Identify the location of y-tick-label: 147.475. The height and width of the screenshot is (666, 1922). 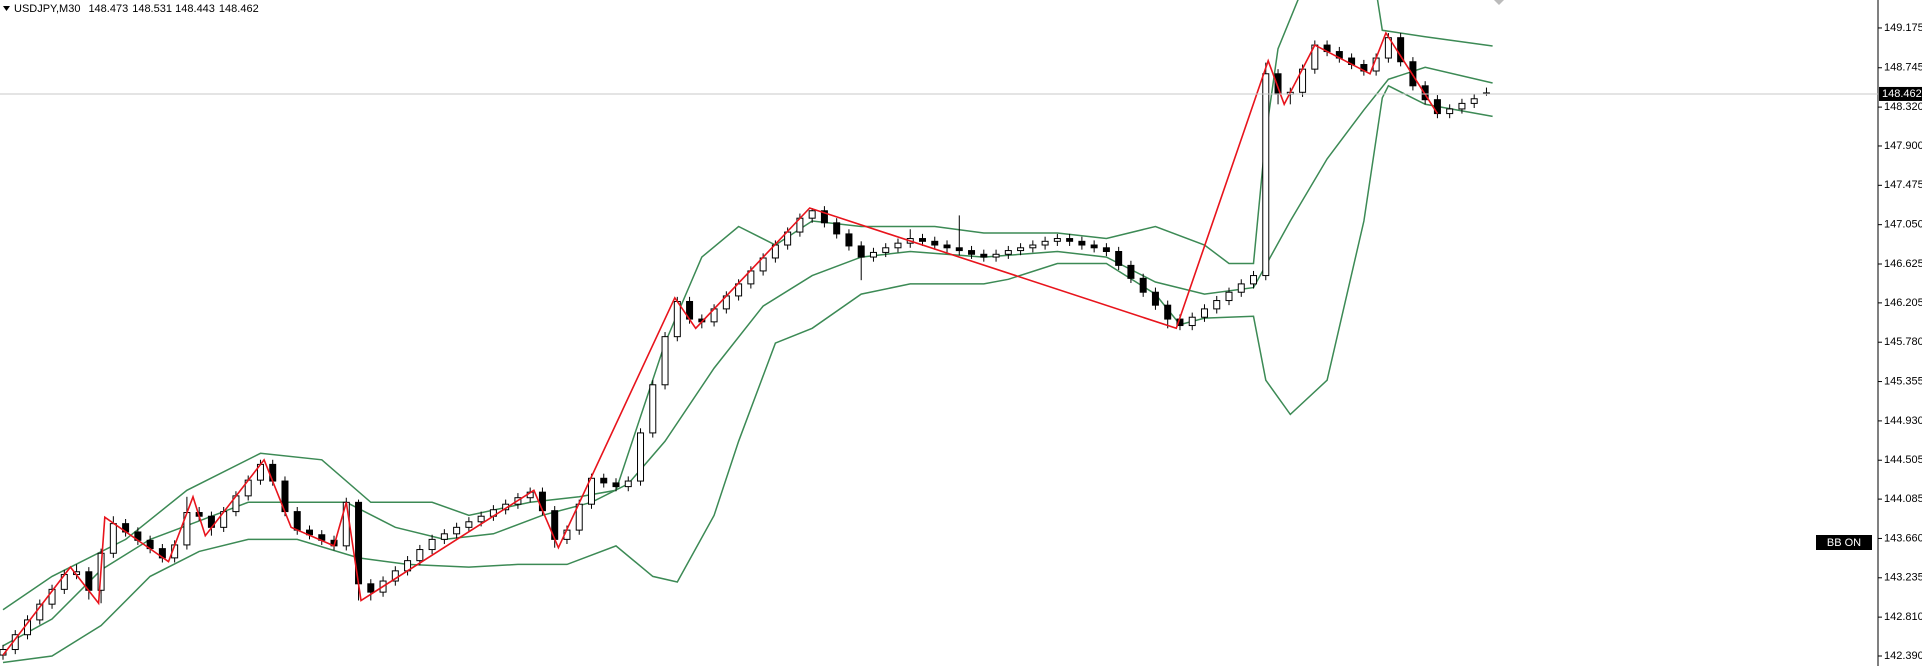
(1903, 185).